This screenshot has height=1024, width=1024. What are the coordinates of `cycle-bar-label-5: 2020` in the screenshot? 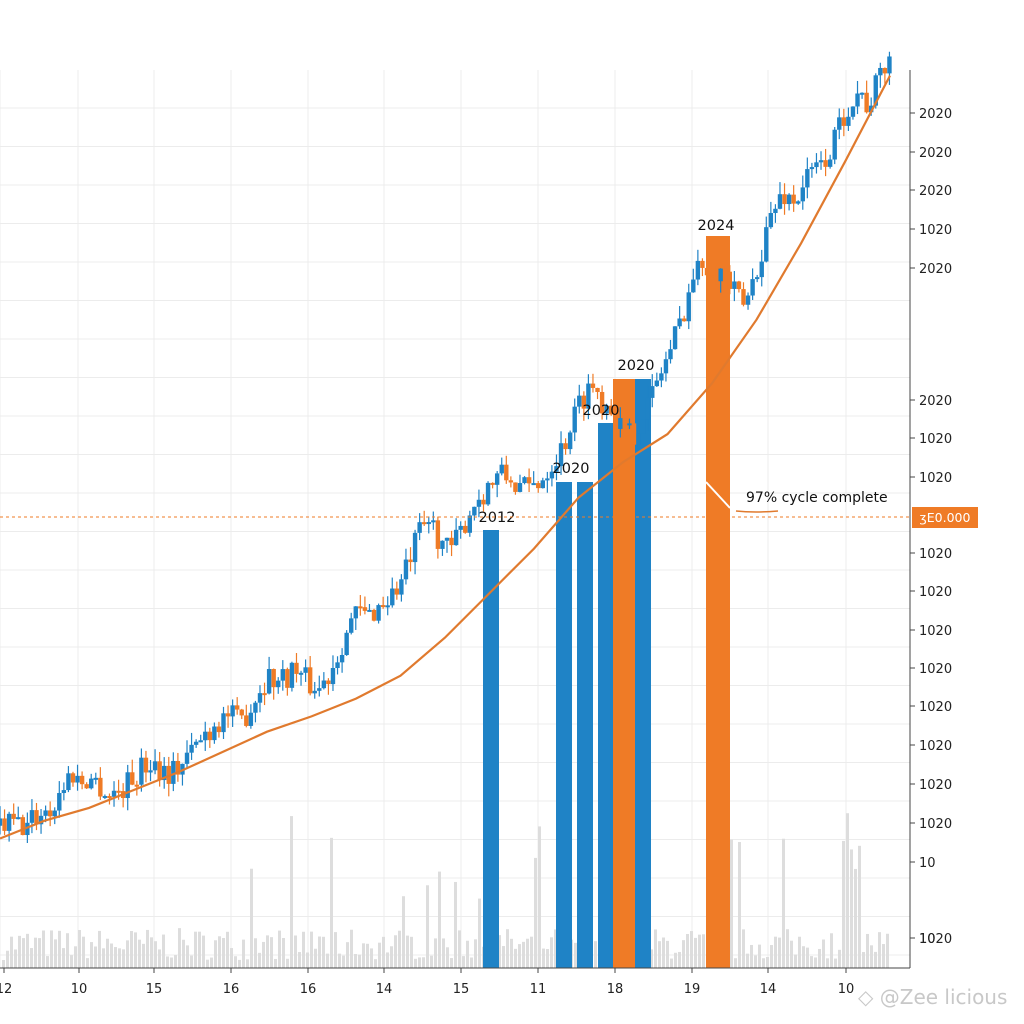 It's located at (636, 366).